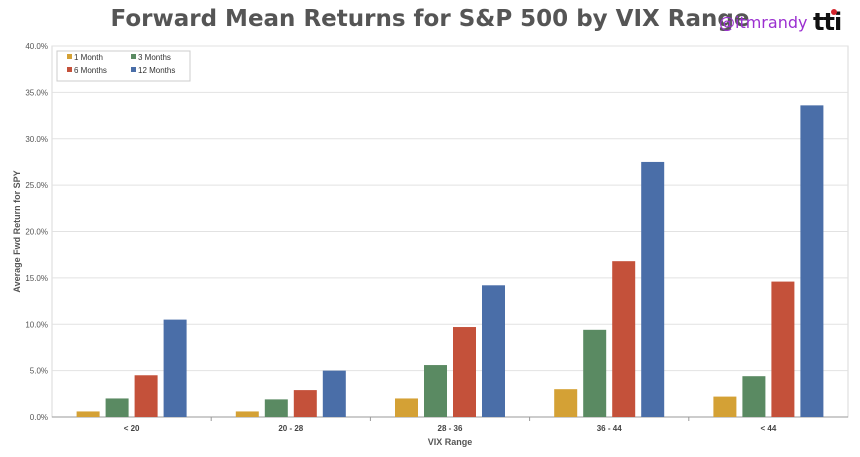 Image resolution: width=860 pixels, height=457 pixels. What do you see at coordinates (132, 428) in the screenshot?
I see `x-tick-label: < 20` at bounding box center [132, 428].